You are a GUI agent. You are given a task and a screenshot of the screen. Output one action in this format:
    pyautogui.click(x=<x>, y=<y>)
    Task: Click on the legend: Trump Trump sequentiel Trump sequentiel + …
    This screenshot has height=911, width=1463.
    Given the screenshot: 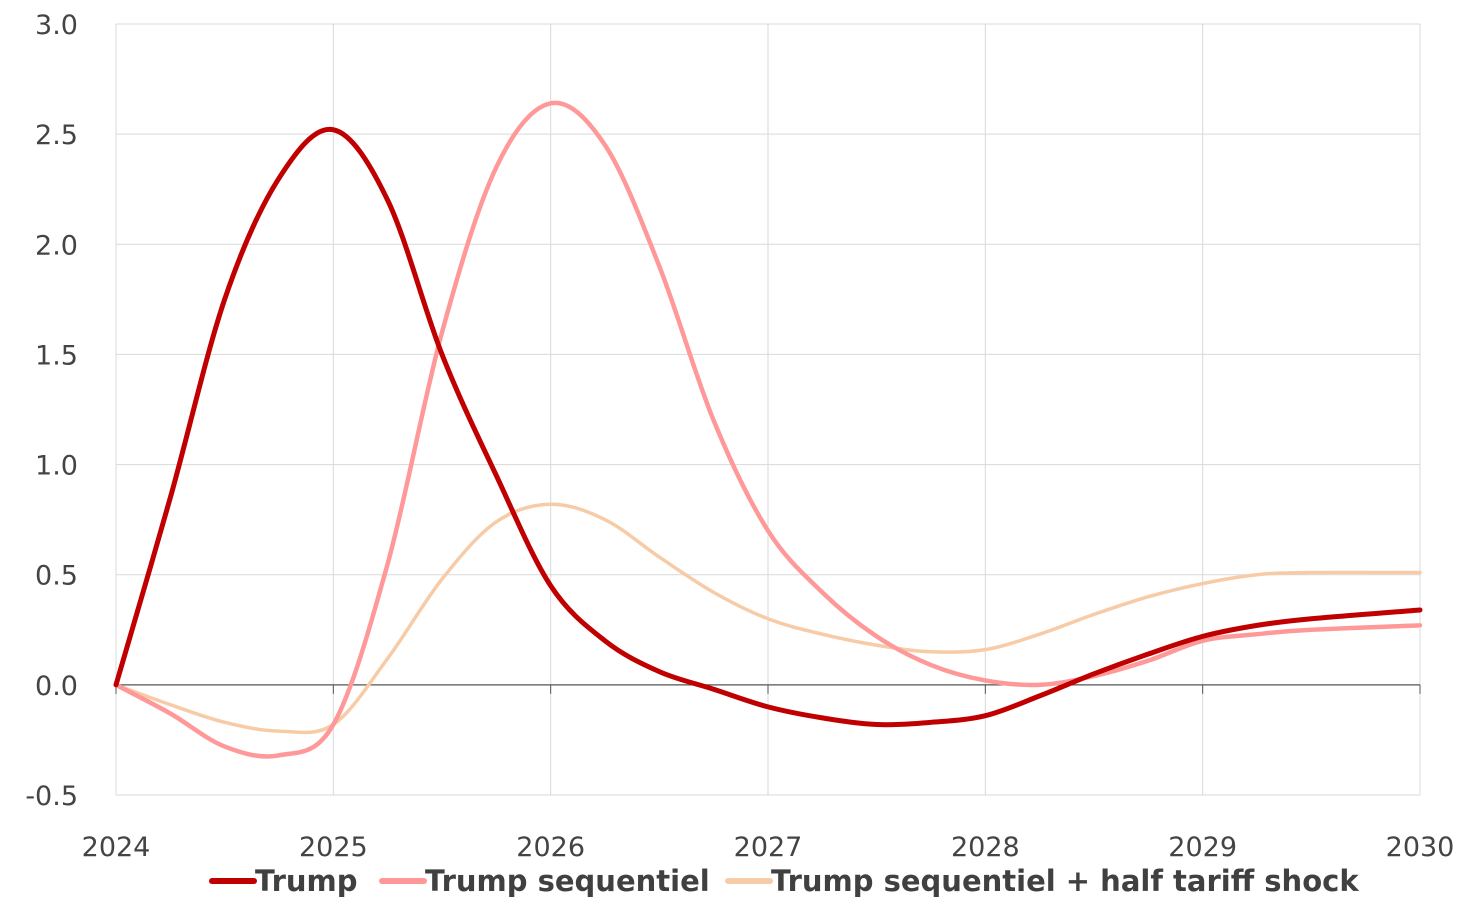 What is the action you would take?
    pyautogui.click(x=784, y=881)
    